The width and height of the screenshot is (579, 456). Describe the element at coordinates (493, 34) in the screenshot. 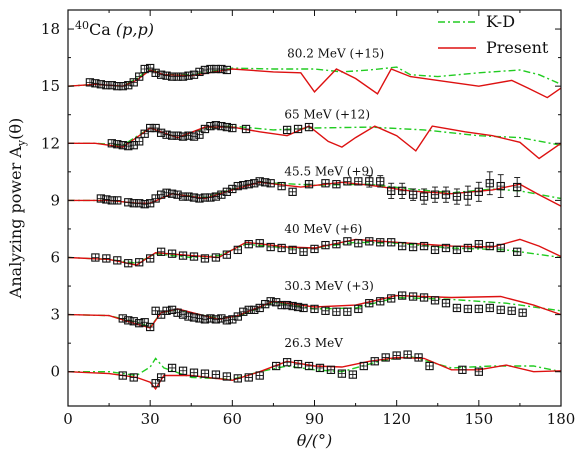

I see `legend: K-D Present` at that location.